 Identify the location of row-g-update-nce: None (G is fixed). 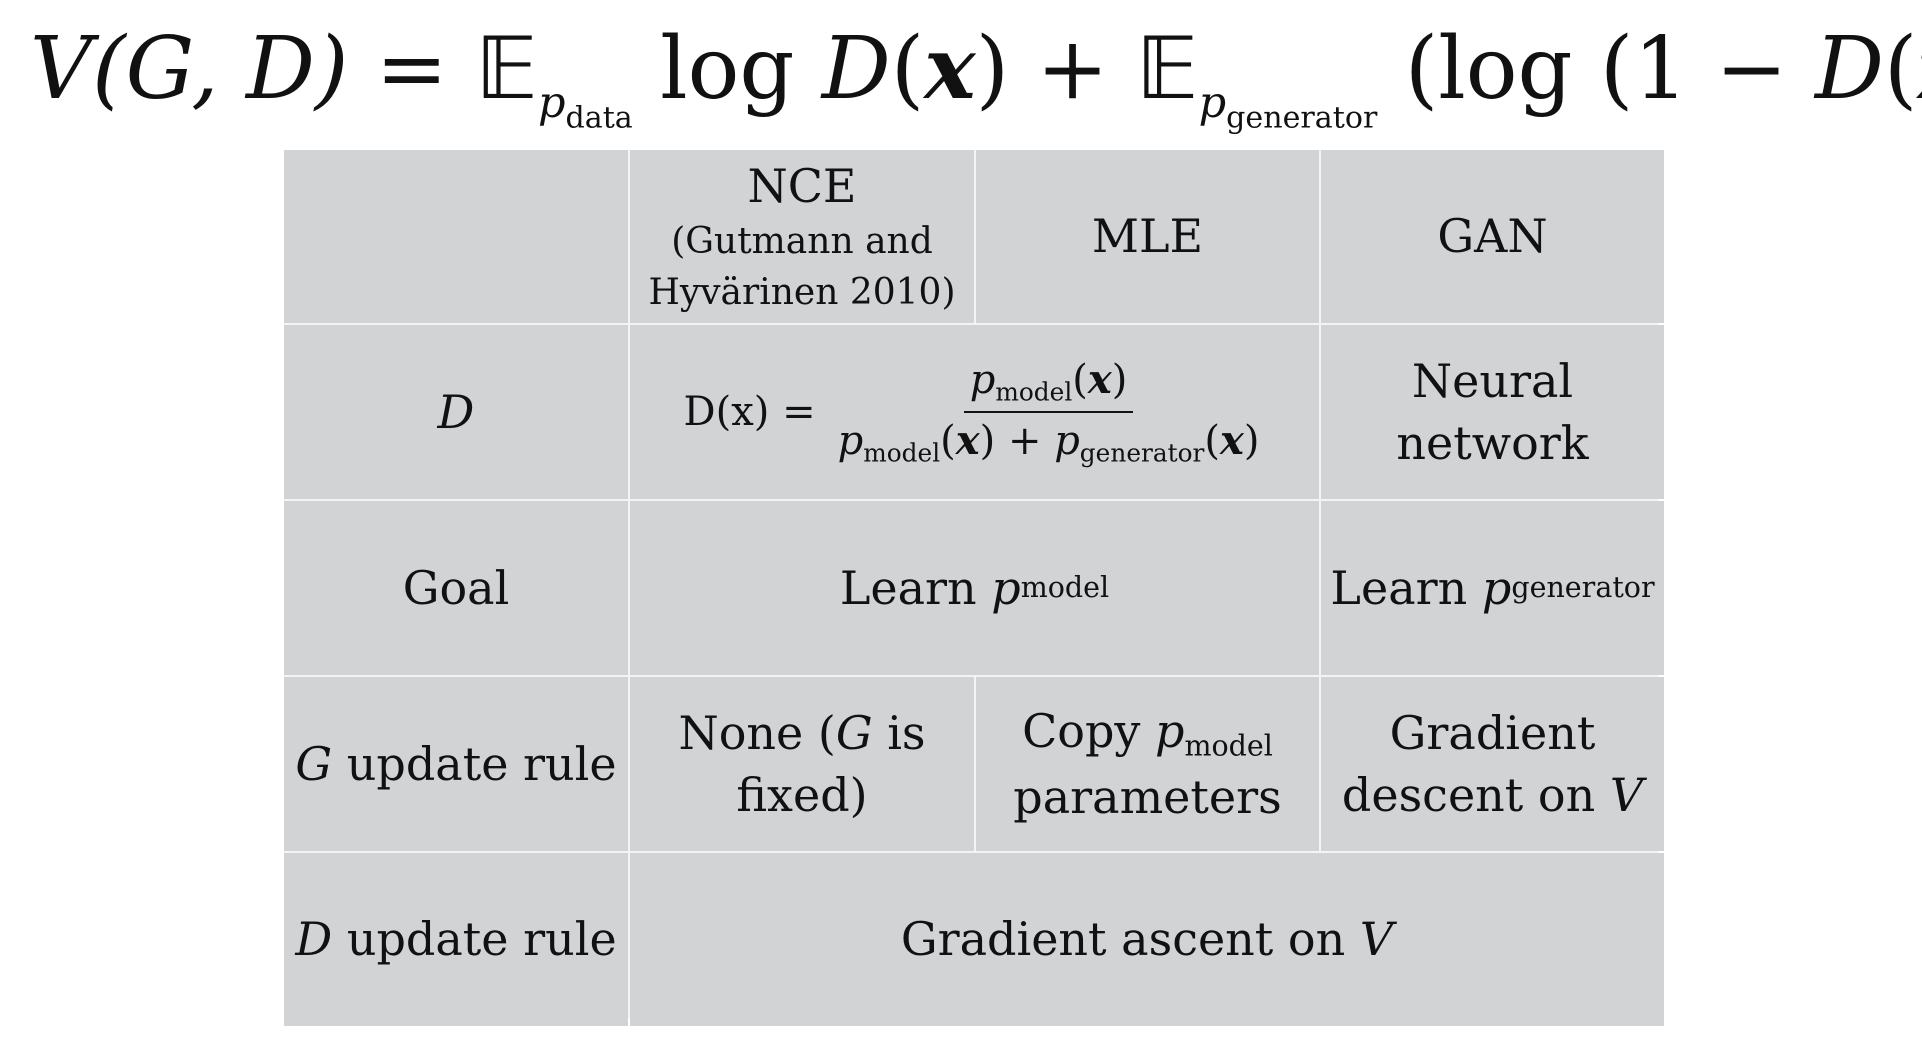
(802, 764).